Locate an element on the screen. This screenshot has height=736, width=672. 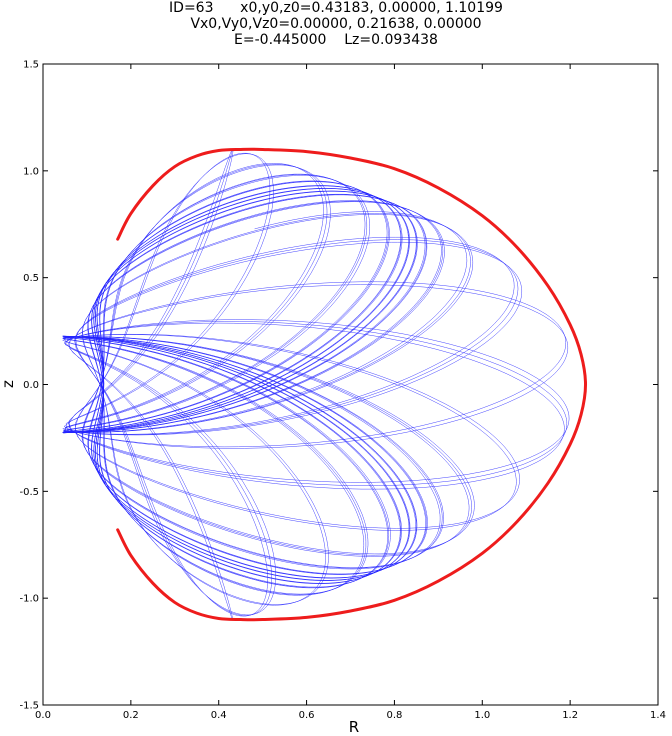
x-tick-label: 0.0 is located at coordinates (43, 715).